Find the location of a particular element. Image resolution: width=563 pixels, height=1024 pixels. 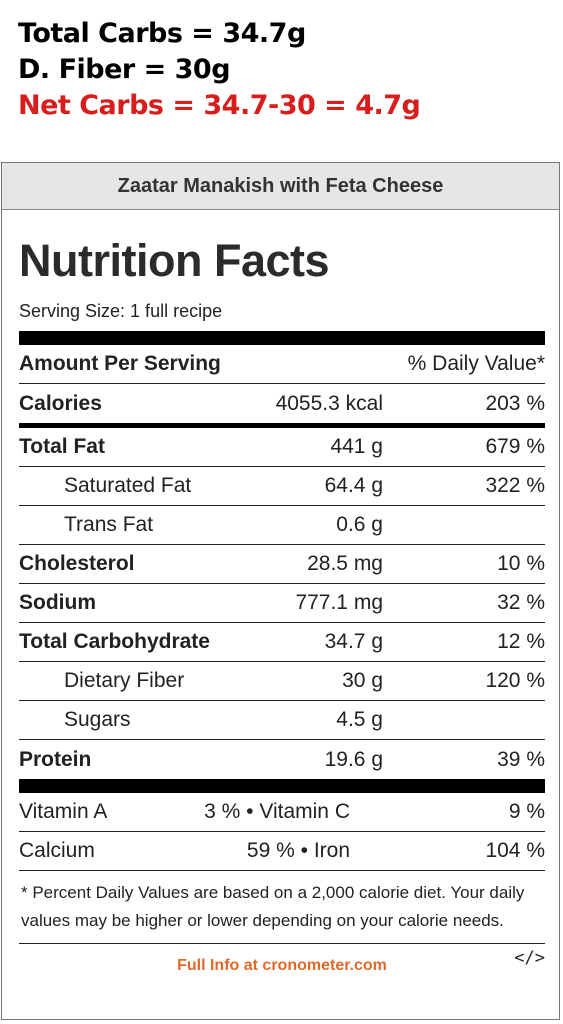

amount-header-row: Amount Per Serving % Daily Value* is located at coordinates (282, 364).